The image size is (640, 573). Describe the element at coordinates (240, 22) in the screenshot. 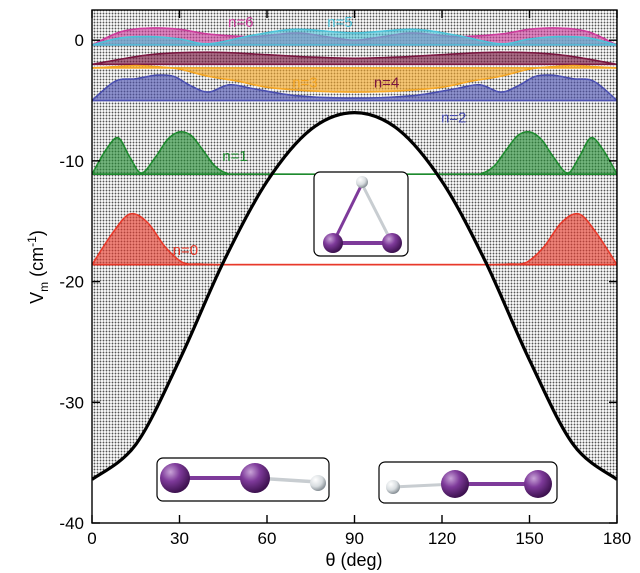

I see `level-label-n=6: n=6` at that location.